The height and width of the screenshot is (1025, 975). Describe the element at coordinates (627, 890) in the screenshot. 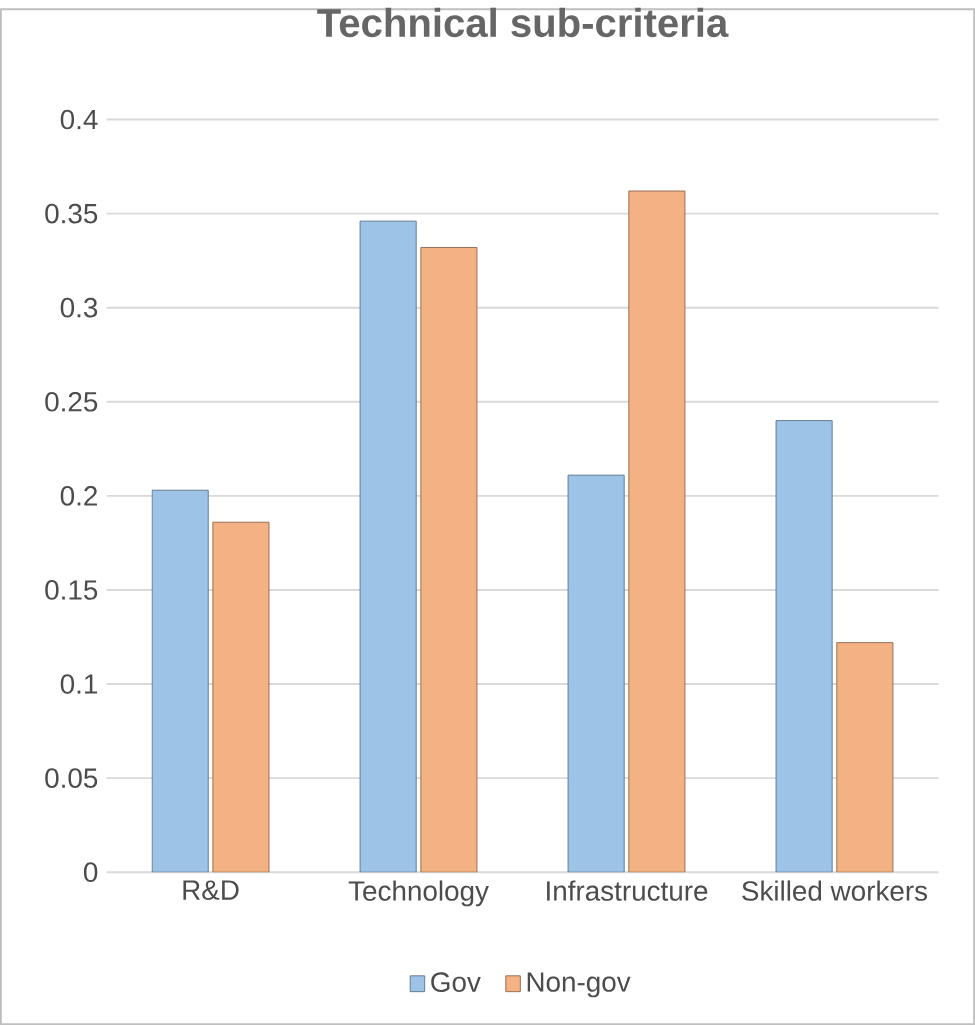

I see `x-tick-label: Infrastructure` at that location.